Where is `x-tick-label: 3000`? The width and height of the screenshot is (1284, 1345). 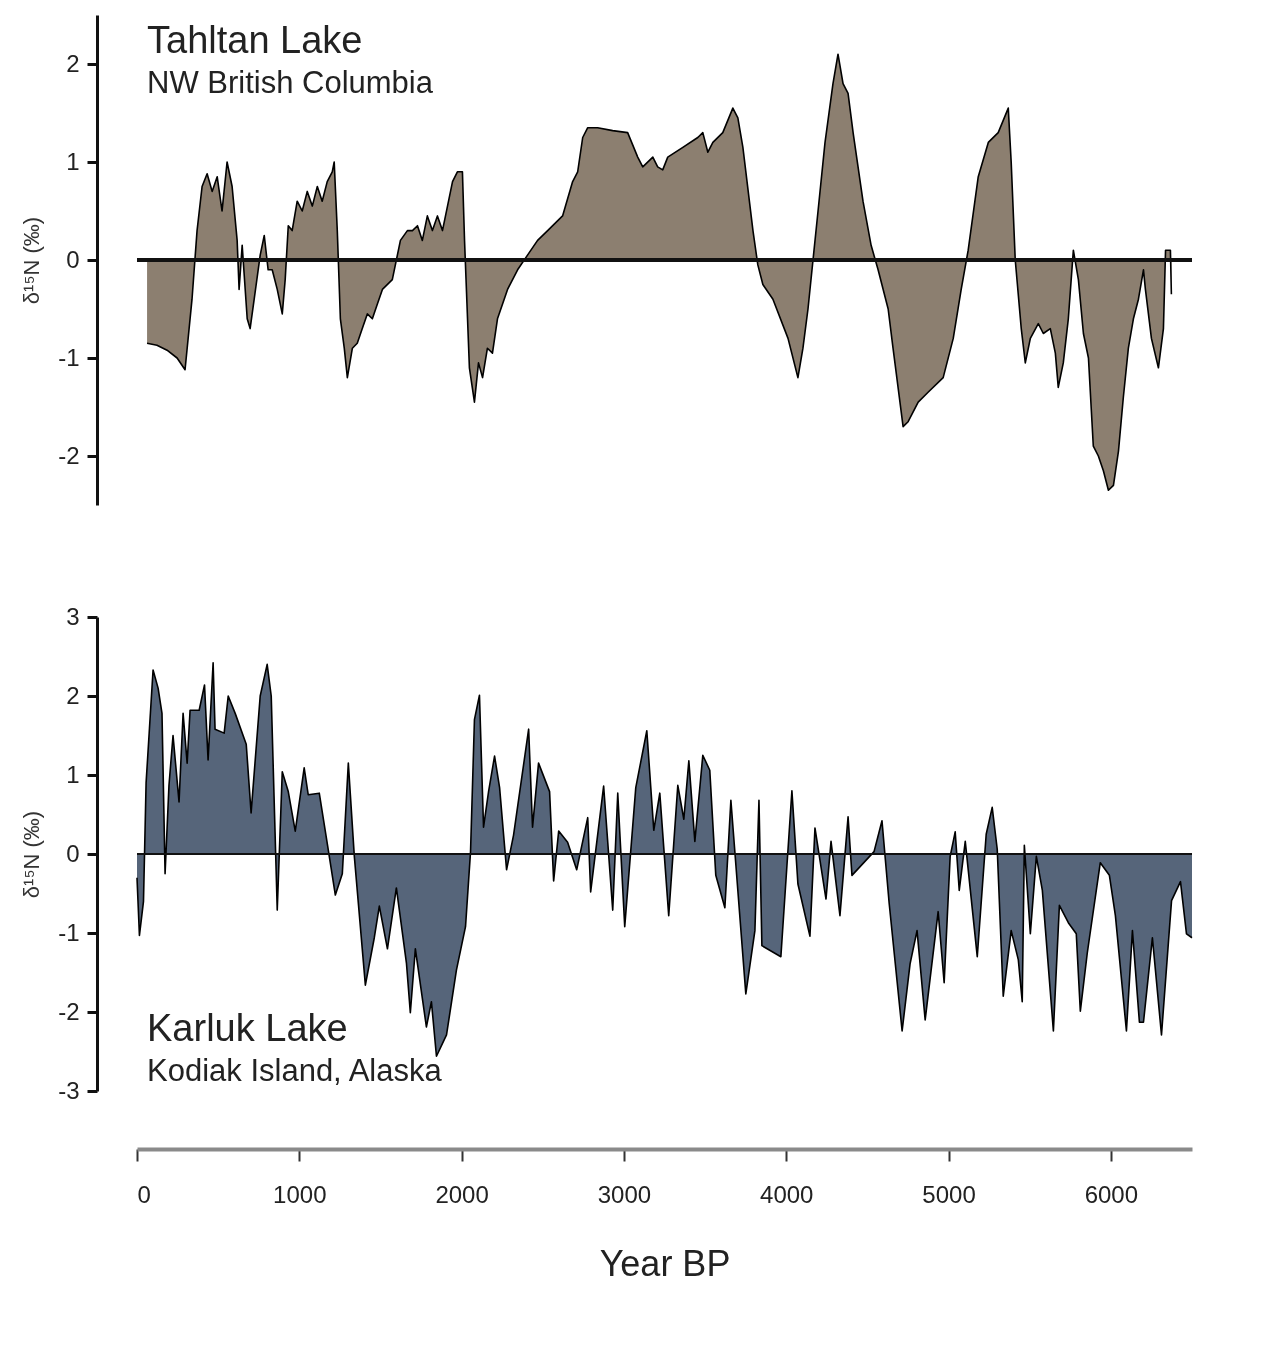 x-tick-label: 3000 is located at coordinates (624, 1194).